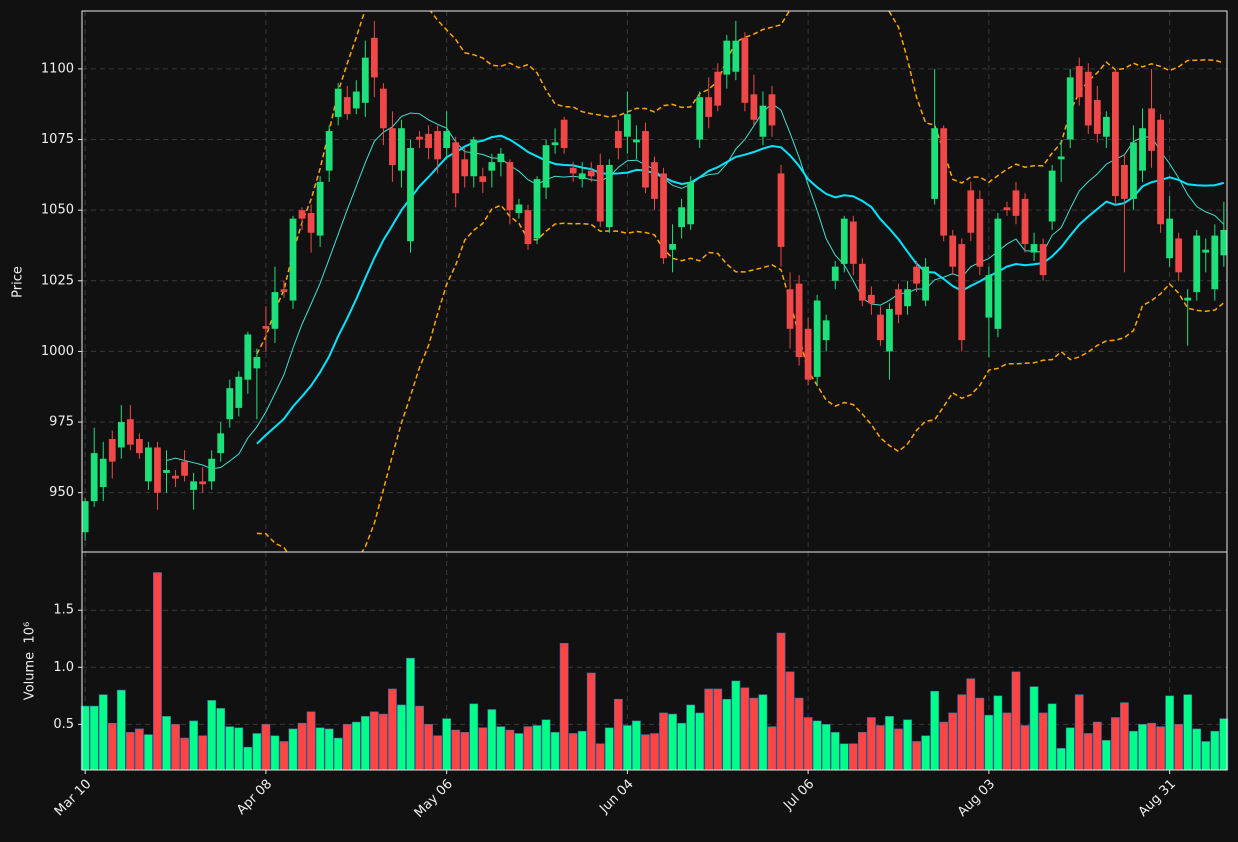  What do you see at coordinates (57, 351) in the screenshot?
I see `y-tick-label: 1000` at bounding box center [57, 351].